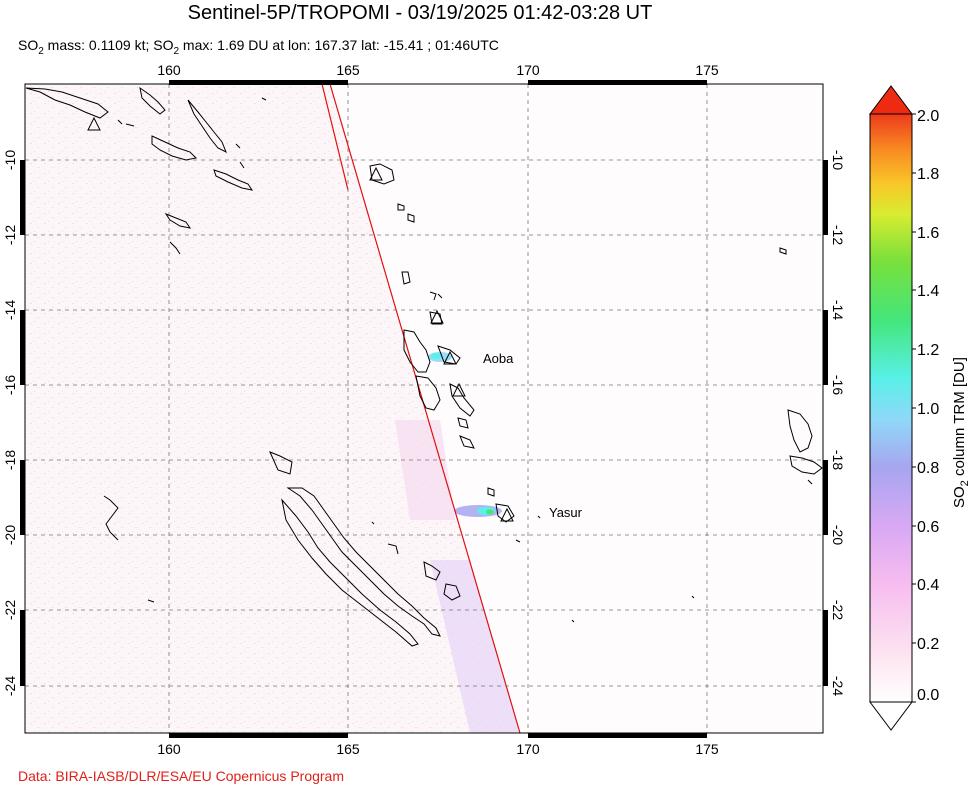 The width and height of the screenshot is (969, 786). What do you see at coordinates (10, 310) in the screenshot?
I see `y-tick-left: -14` at bounding box center [10, 310].